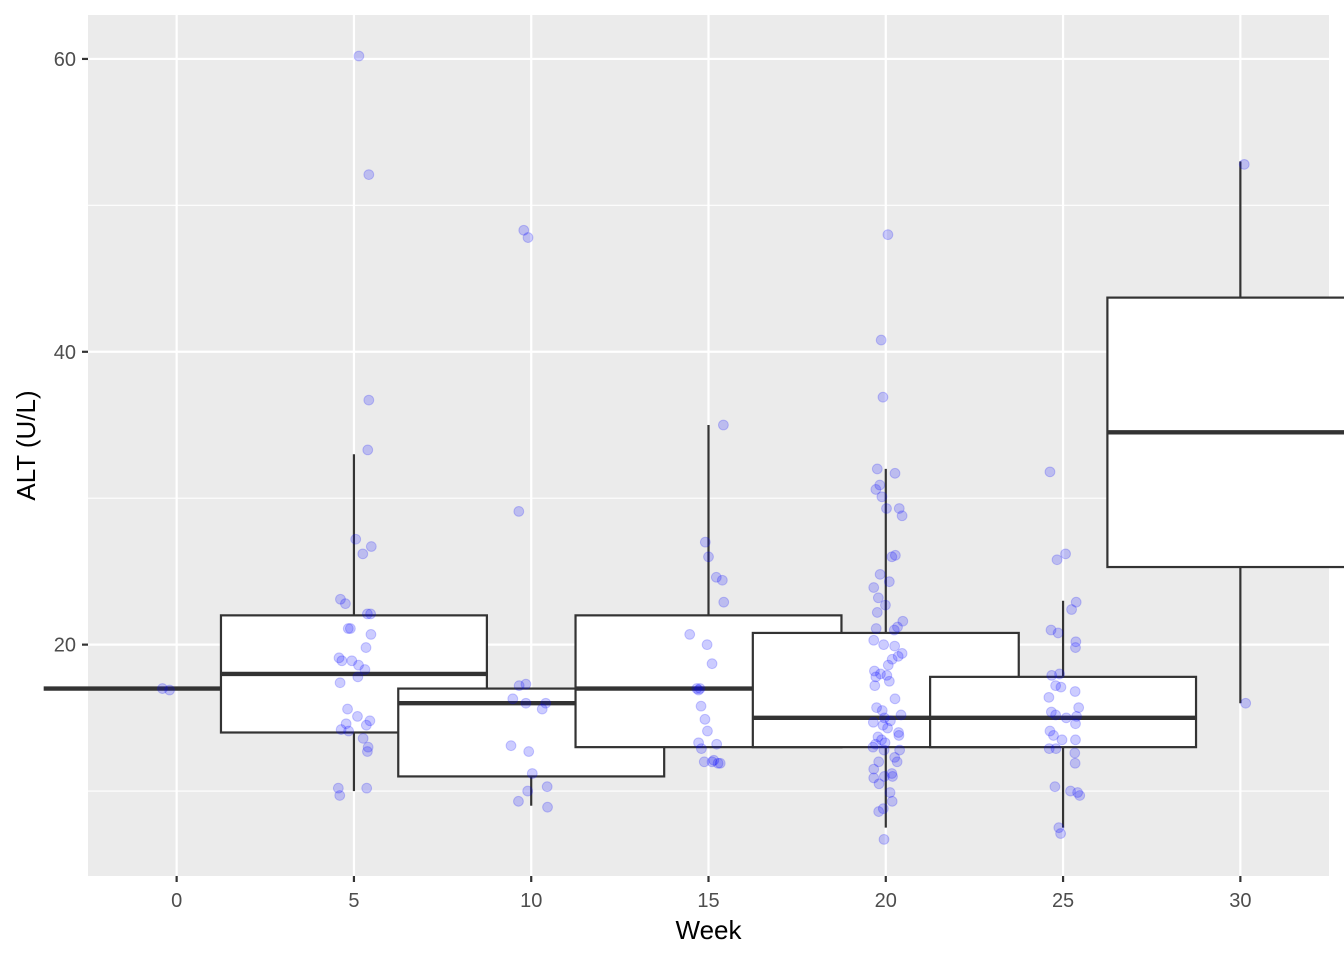 This screenshot has height=960, width=1344. What do you see at coordinates (1240, 901) in the screenshot?
I see `x-tick-label: 30` at bounding box center [1240, 901].